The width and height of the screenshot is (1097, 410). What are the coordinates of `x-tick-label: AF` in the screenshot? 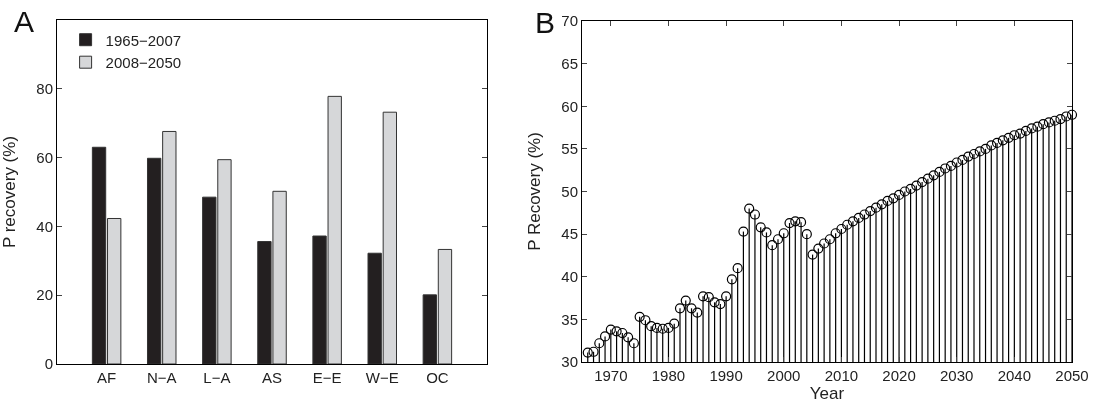 It's located at (107, 377).